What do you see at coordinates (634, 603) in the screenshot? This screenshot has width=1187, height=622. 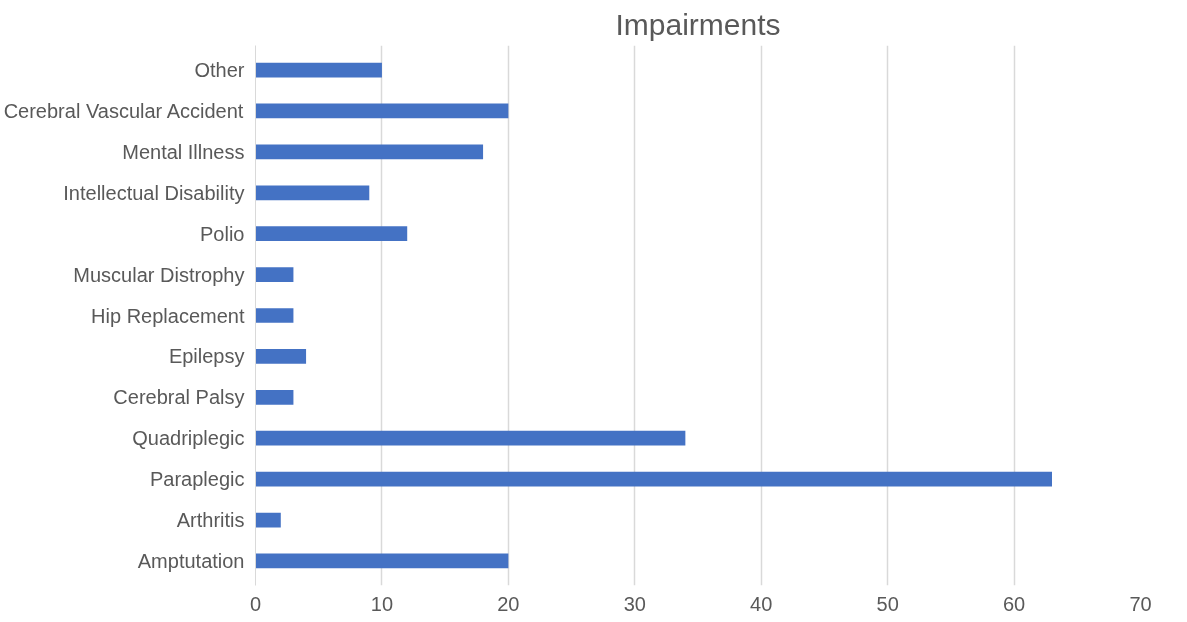 I see `x-tick-label: 30` at bounding box center [634, 603].